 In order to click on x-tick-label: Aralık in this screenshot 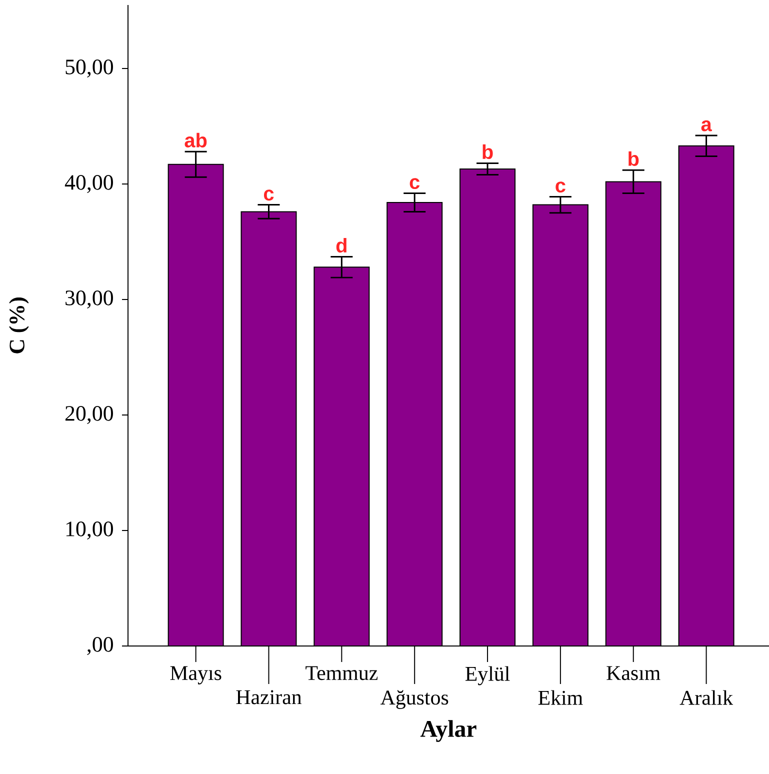, I will do `click(707, 697)`.